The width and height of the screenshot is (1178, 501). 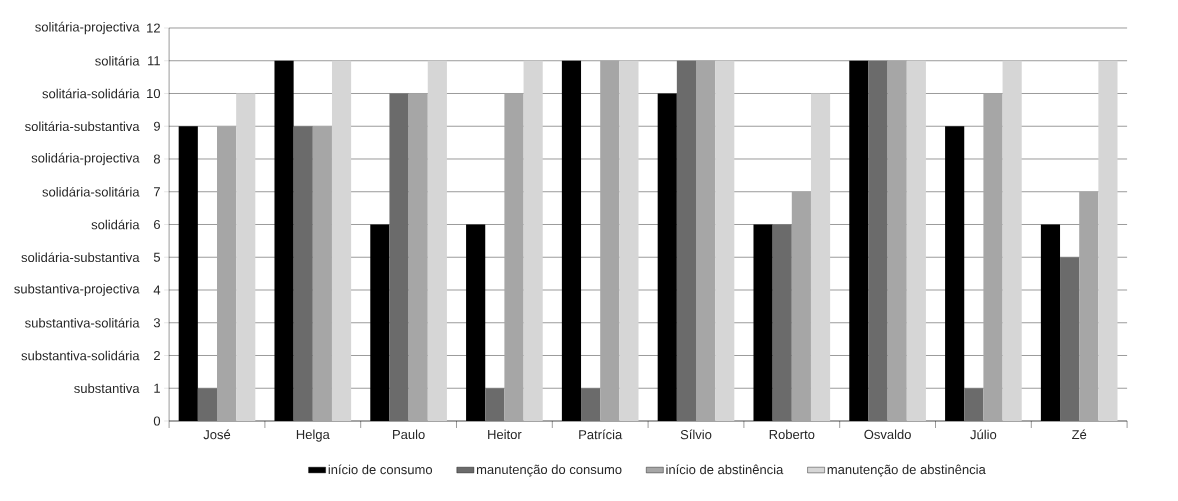 What do you see at coordinates (157, 192) in the screenshot?
I see `y-tick-label: 7` at bounding box center [157, 192].